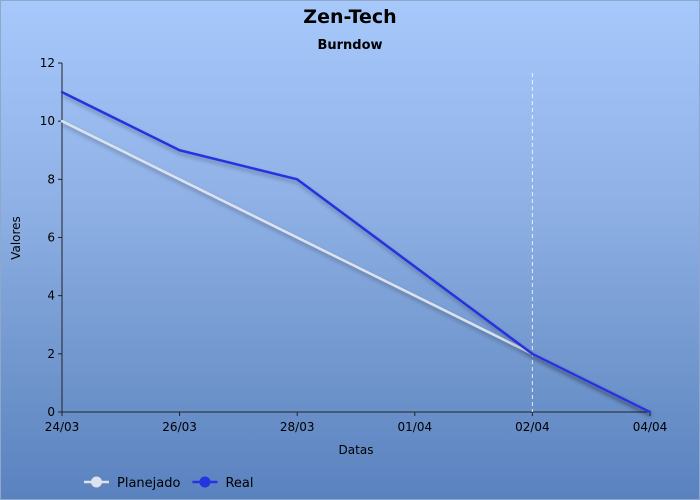  Describe the element at coordinates (356, 450) in the screenshot. I see `x-axis-label: Datas` at that location.